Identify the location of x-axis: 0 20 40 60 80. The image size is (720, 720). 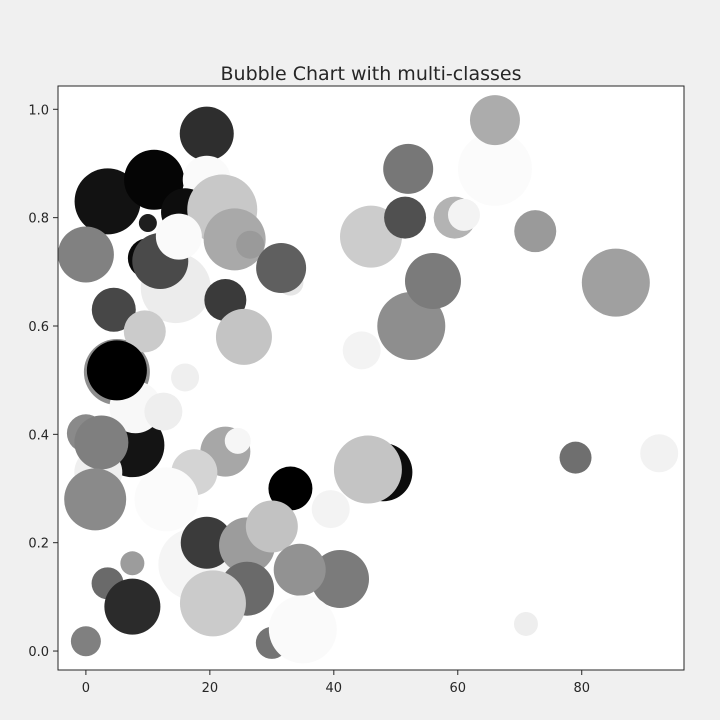
(336, 683).